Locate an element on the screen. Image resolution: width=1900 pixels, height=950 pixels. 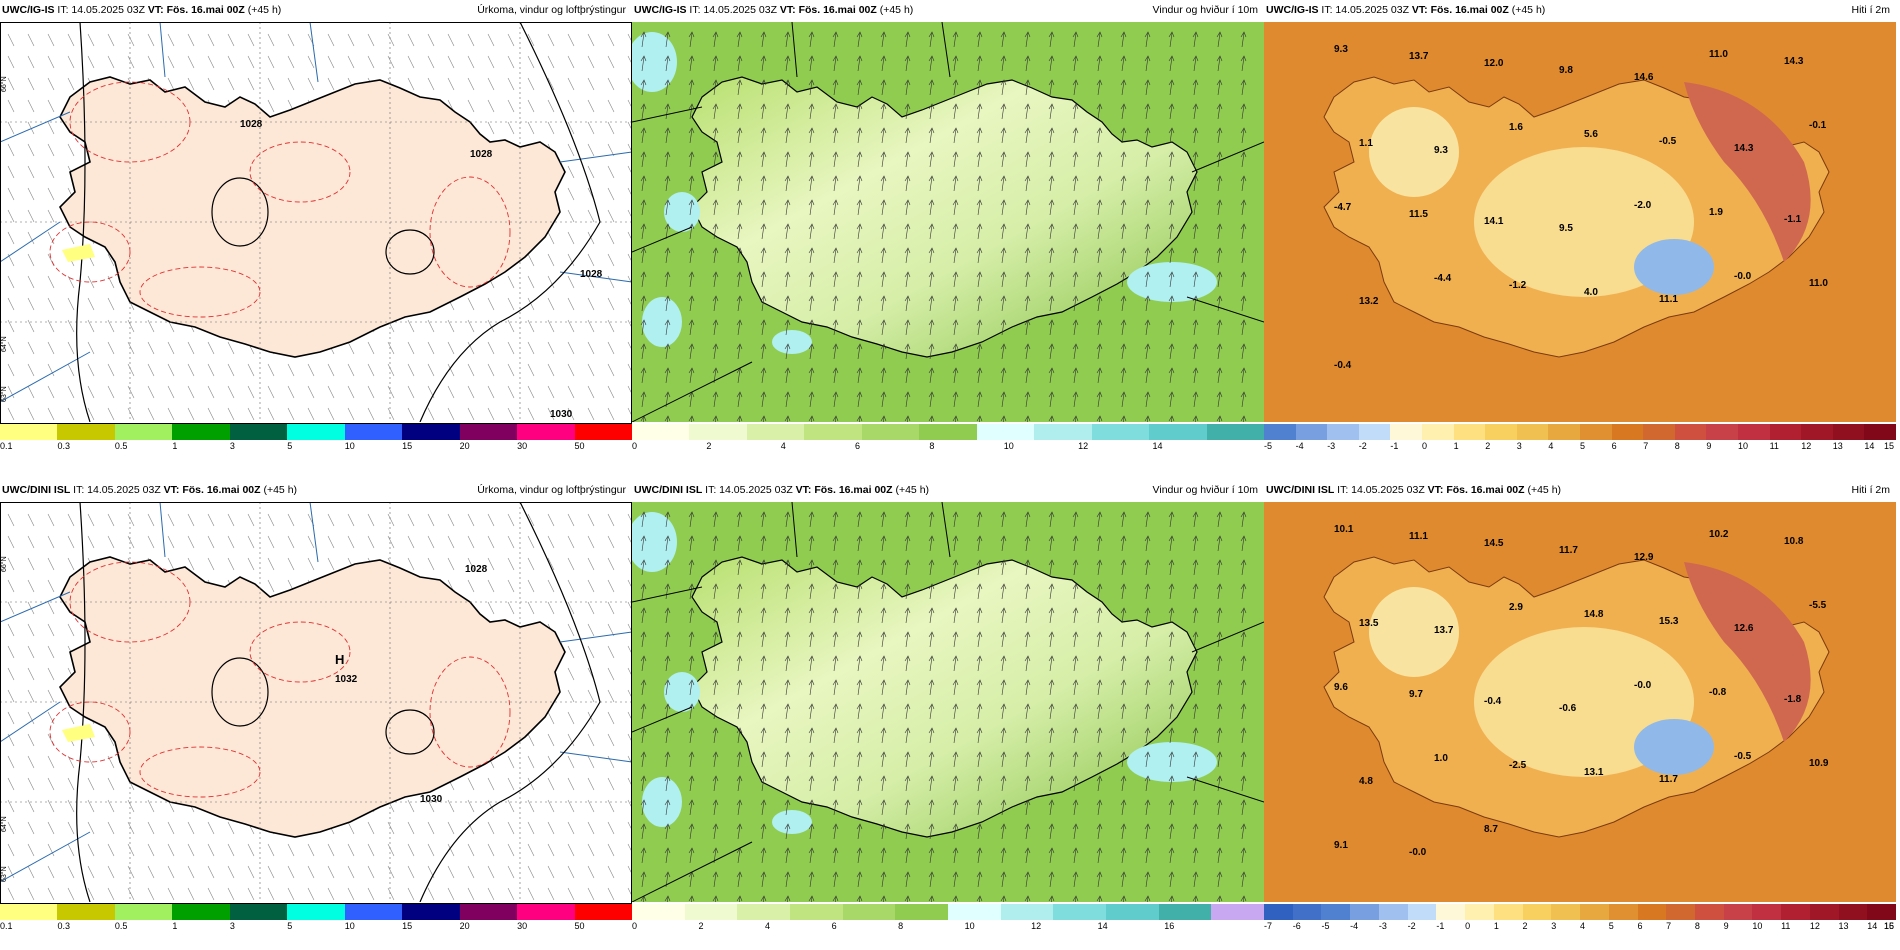
colorbar-tick-label: 2 is located at coordinates (1525, 926).